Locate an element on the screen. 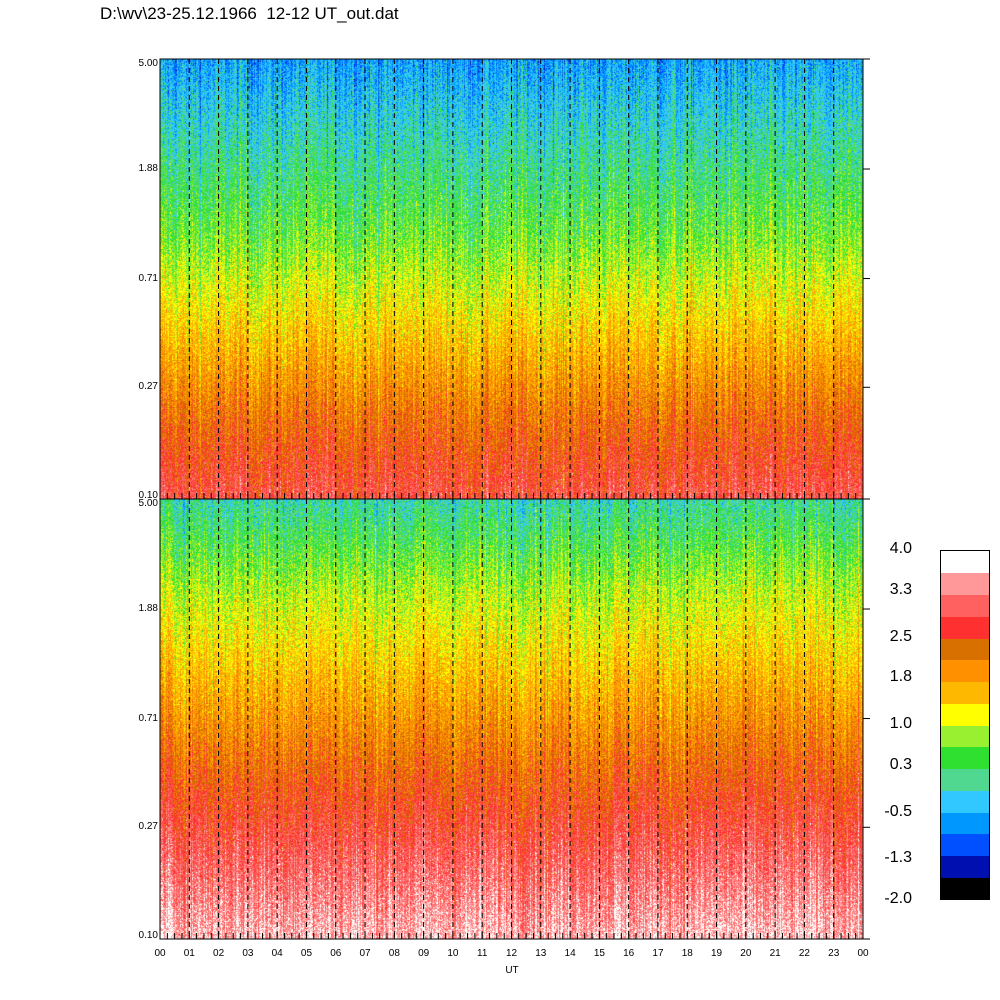 The image size is (1000, 1000). x-tick-label: 06 is located at coordinates (336, 953).